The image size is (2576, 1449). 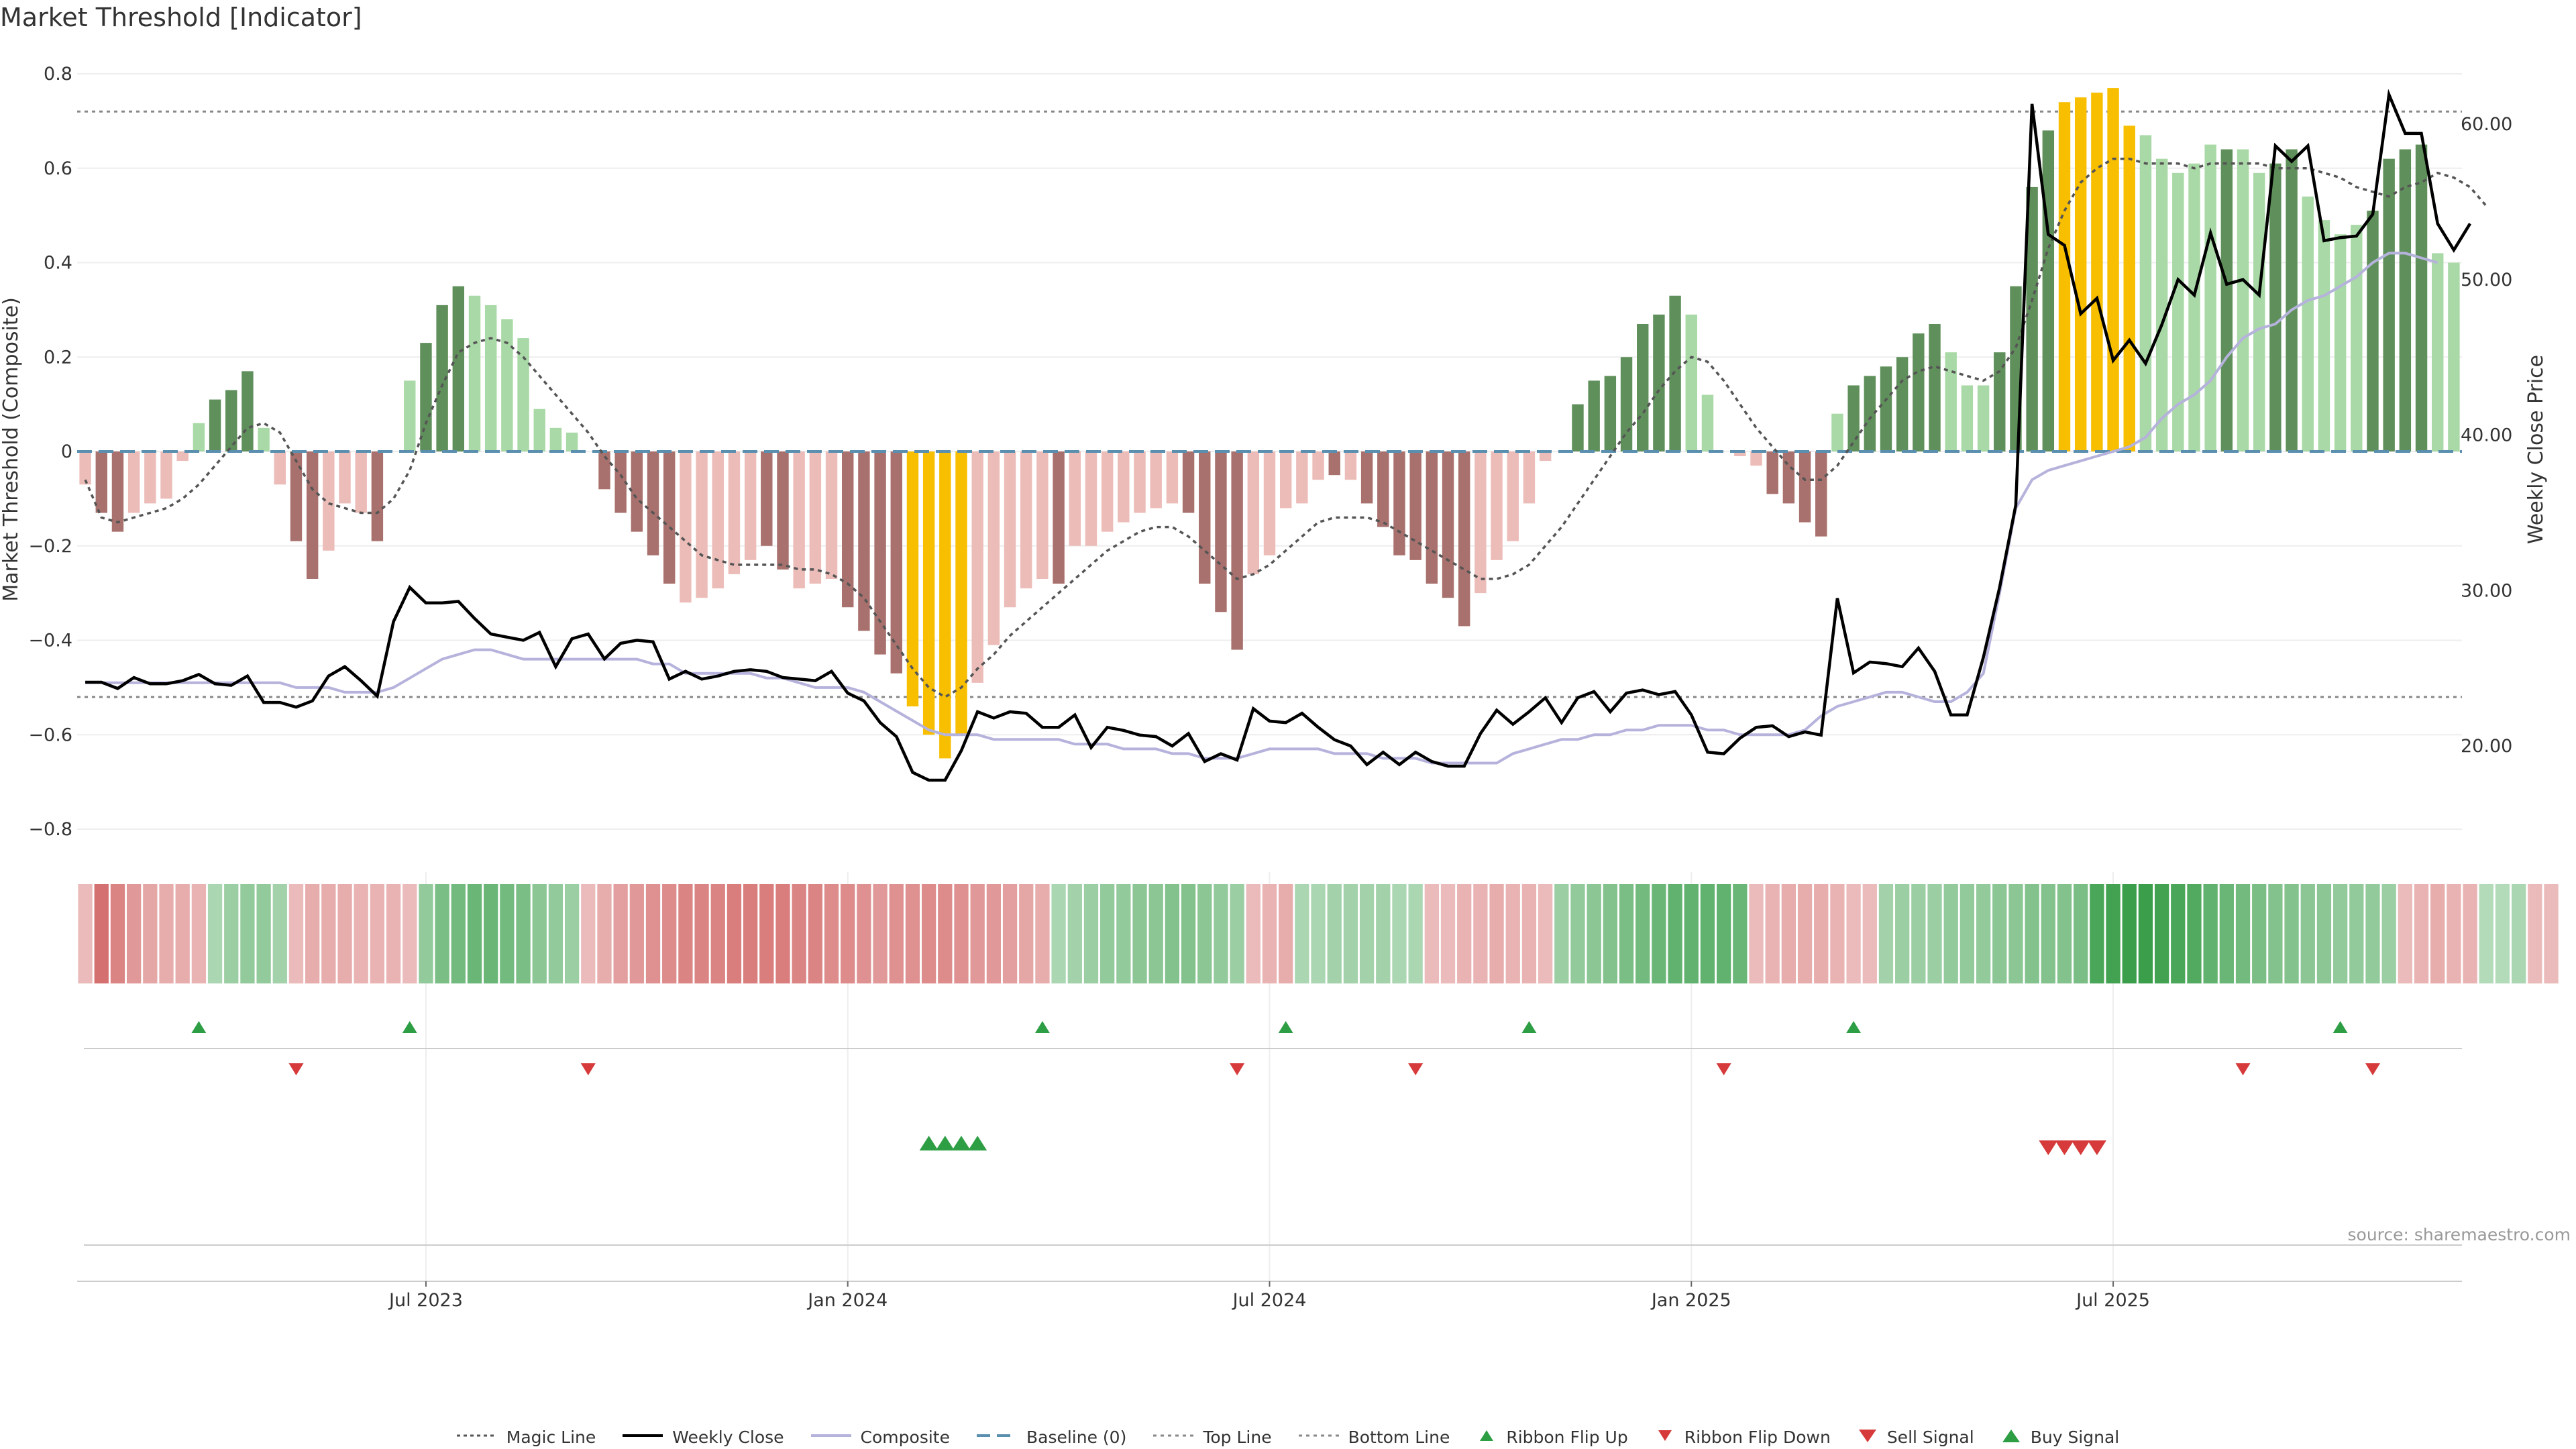 What do you see at coordinates (58, 74) in the screenshot?
I see `left-tick-label: 0.8` at bounding box center [58, 74].